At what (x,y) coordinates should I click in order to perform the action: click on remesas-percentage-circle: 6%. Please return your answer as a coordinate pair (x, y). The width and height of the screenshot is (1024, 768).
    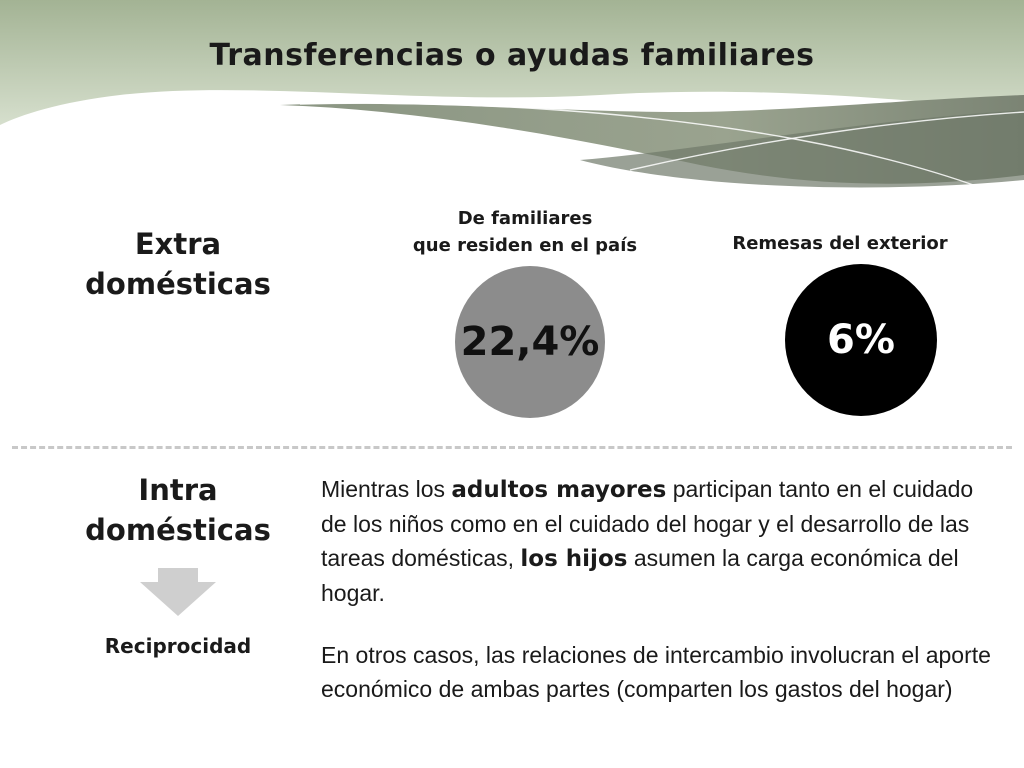
    Looking at the image, I should click on (861, 340).